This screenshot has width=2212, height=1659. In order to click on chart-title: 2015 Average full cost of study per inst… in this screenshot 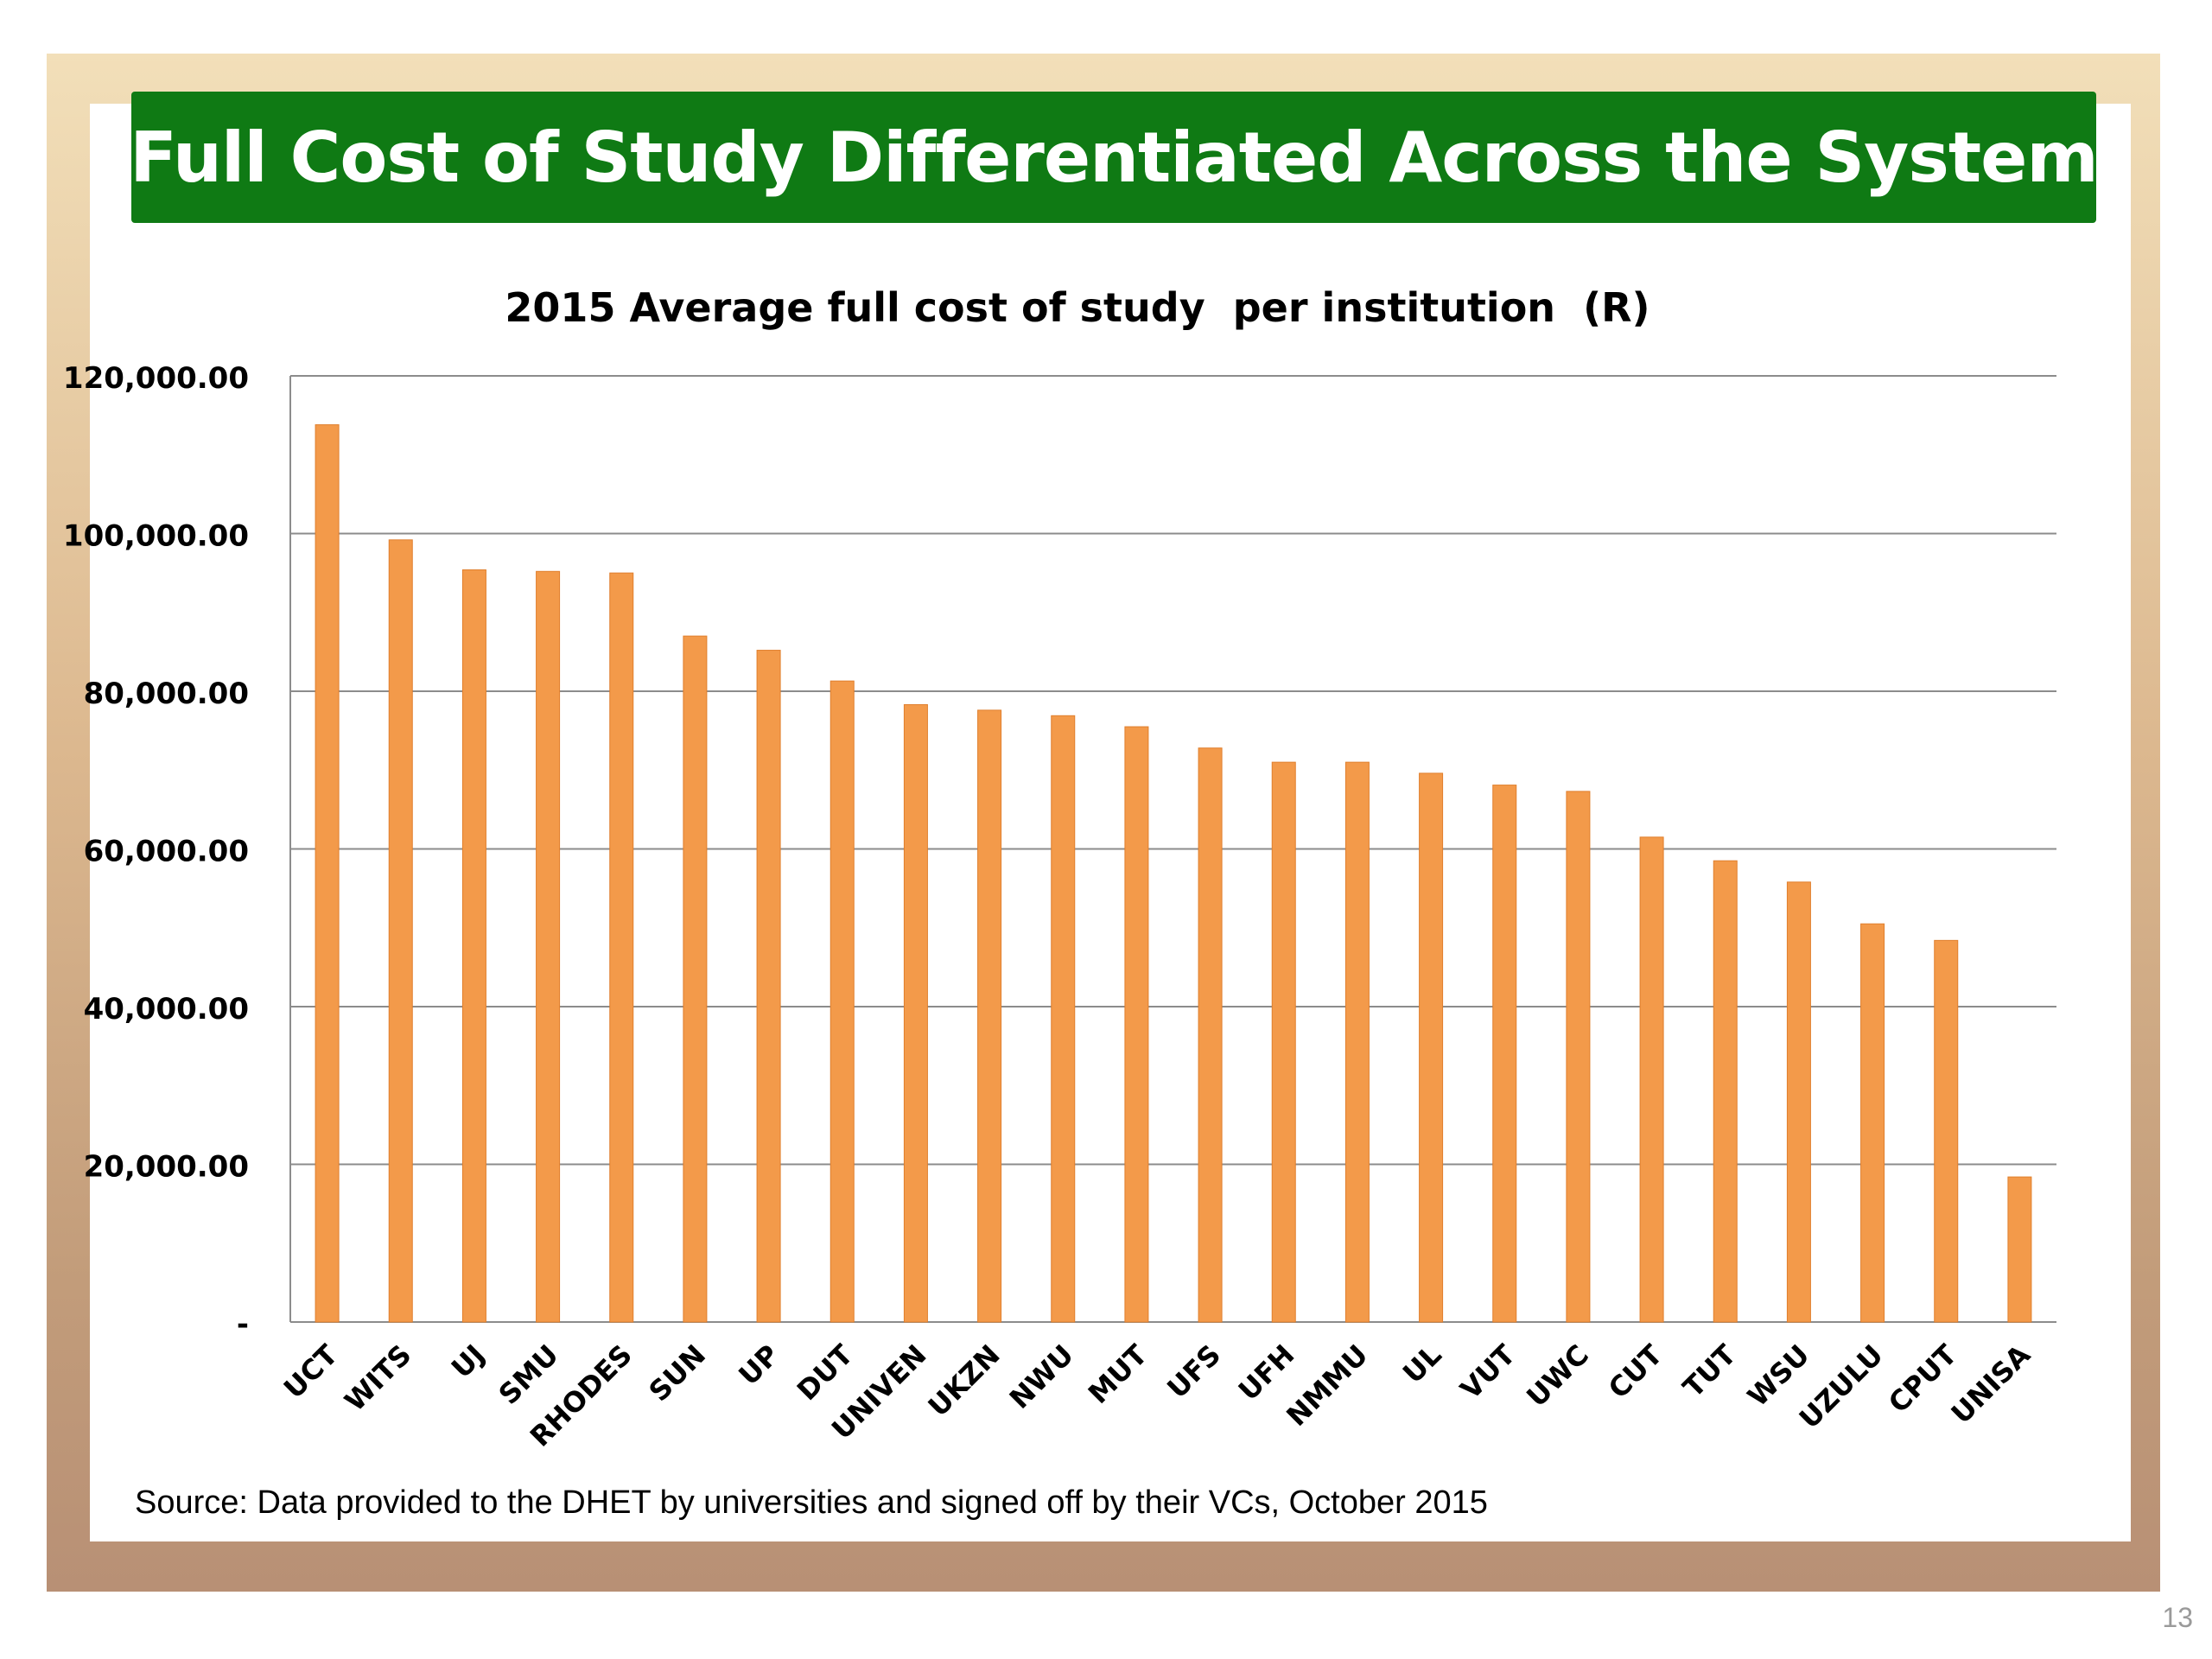, I will do `click(1077, 307)`.